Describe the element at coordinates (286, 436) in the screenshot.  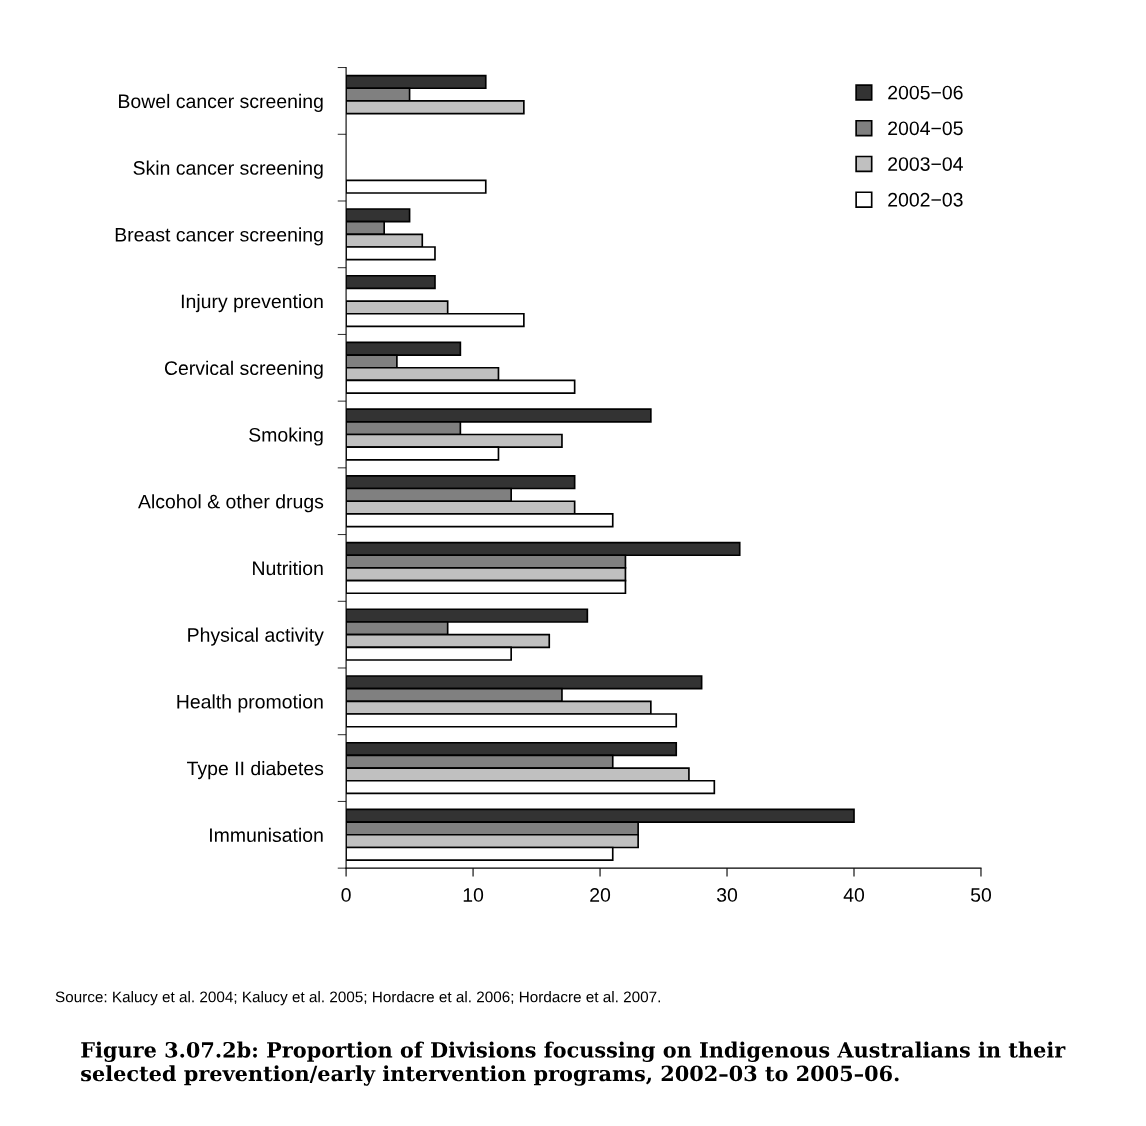
I see `y-tick-label: Smoking` at that location.